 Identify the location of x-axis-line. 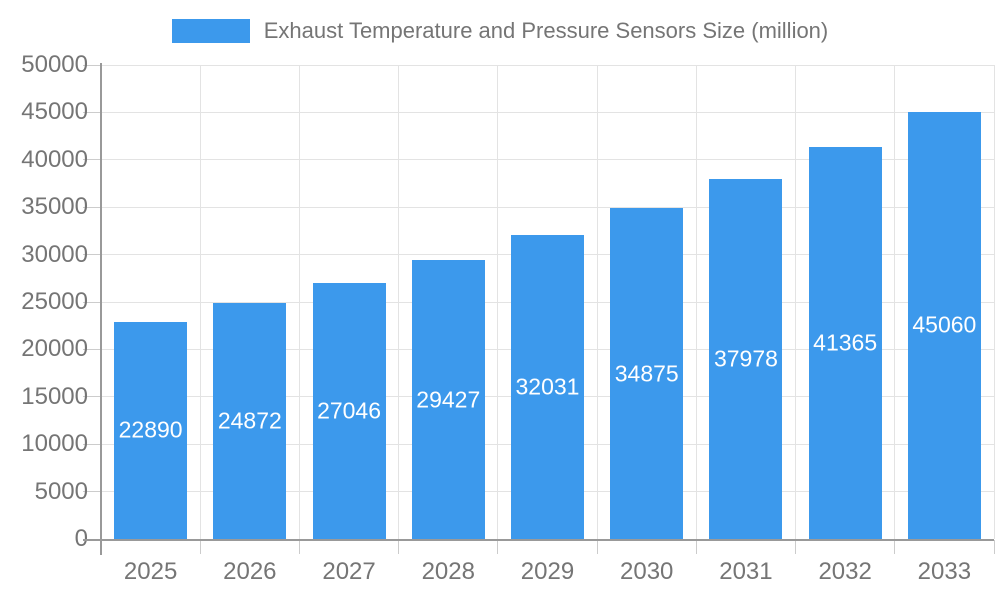
(538, 540).